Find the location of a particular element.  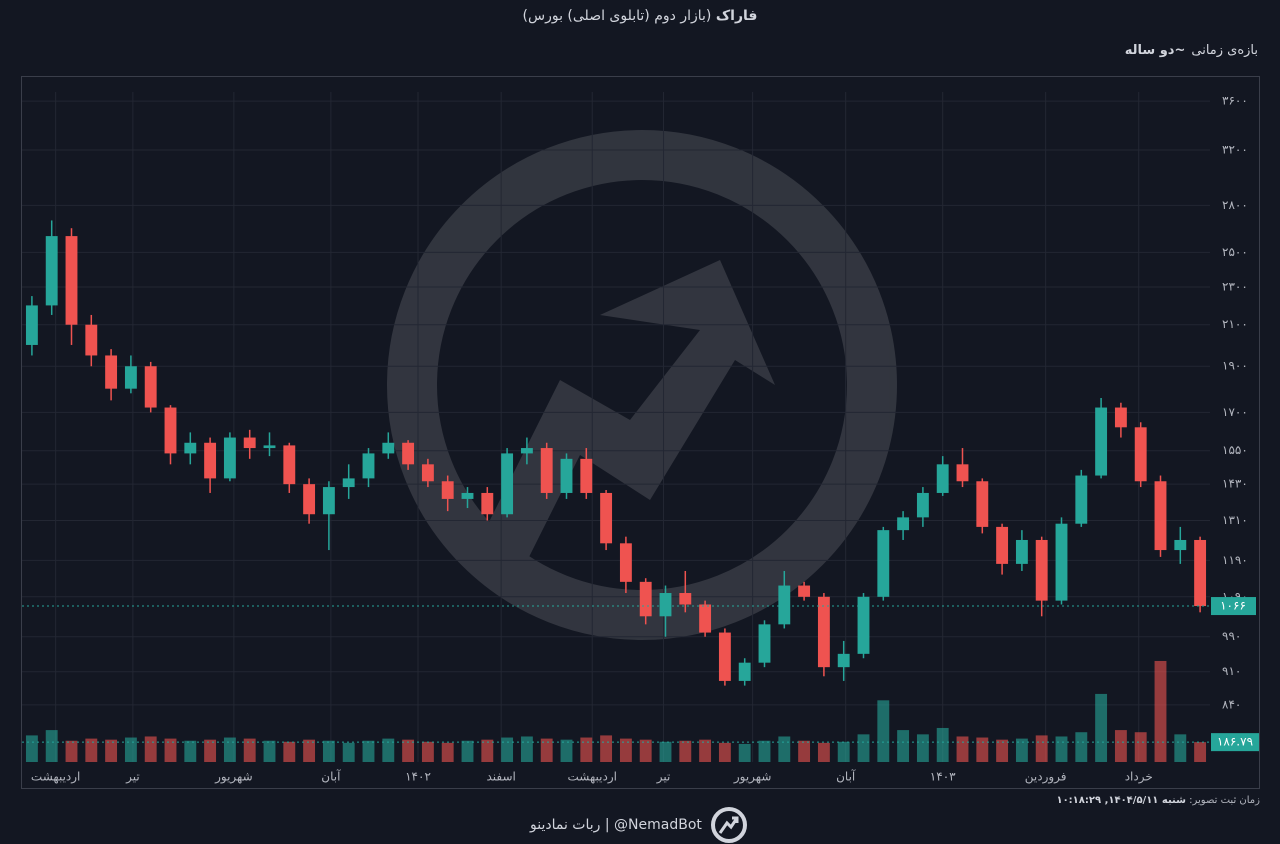

market: (بازار دوم (تابلوی اصلی) بورس) is located at coordinates (617, 16).